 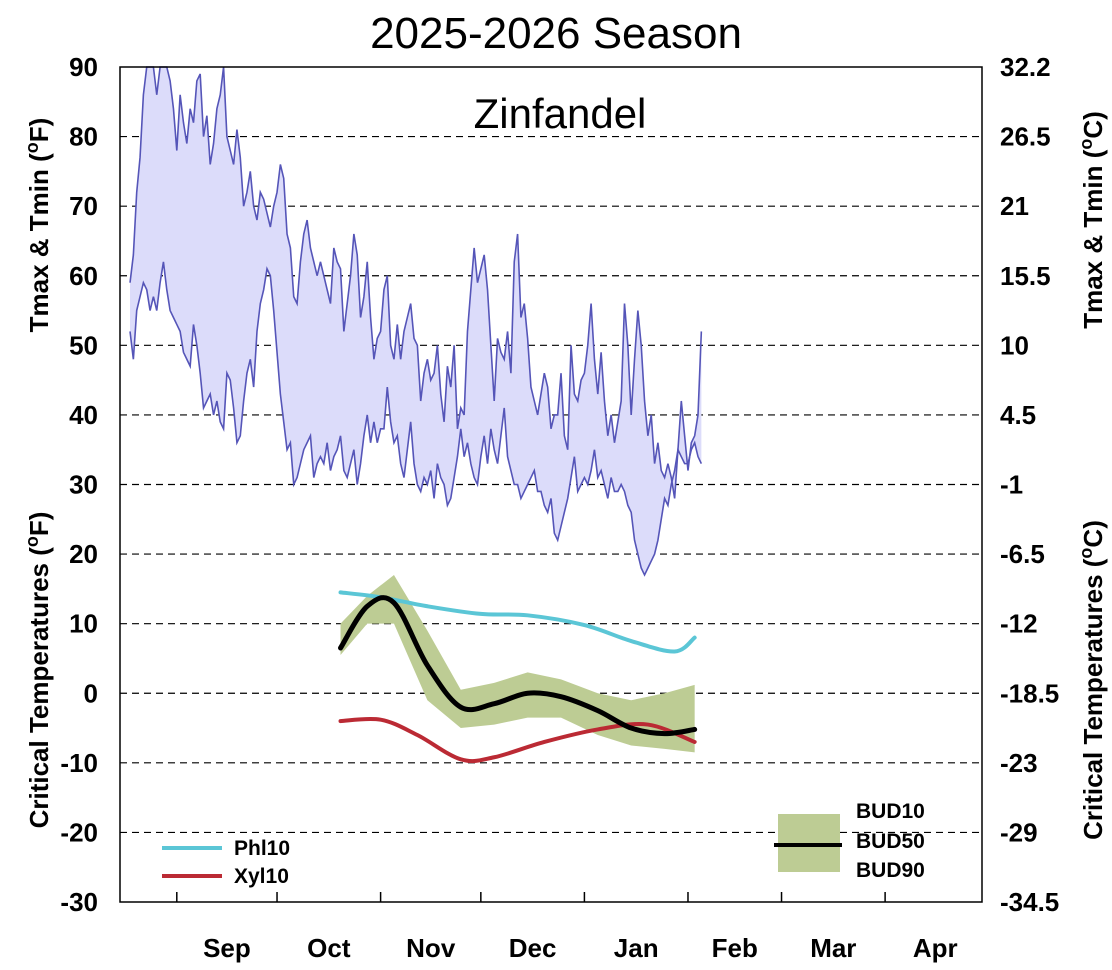 I want to click on y-tick-label-left: 40, so click(x=83, y=415).